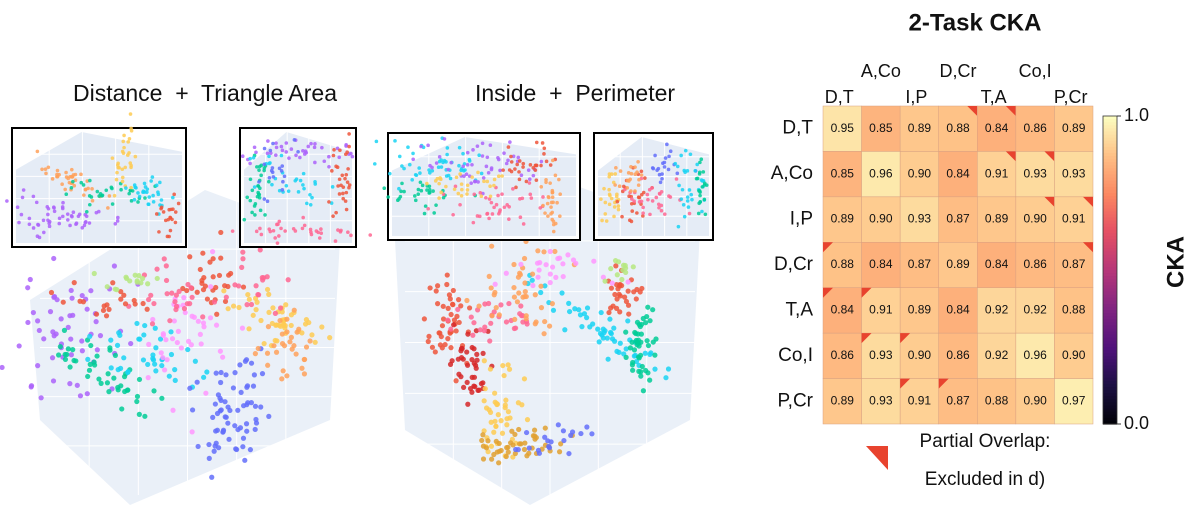 This screenshot has height=511, width=1200. Describe the element at coordinates (916, 97) in the screenshot. I see `col-label: I,P` at that location.